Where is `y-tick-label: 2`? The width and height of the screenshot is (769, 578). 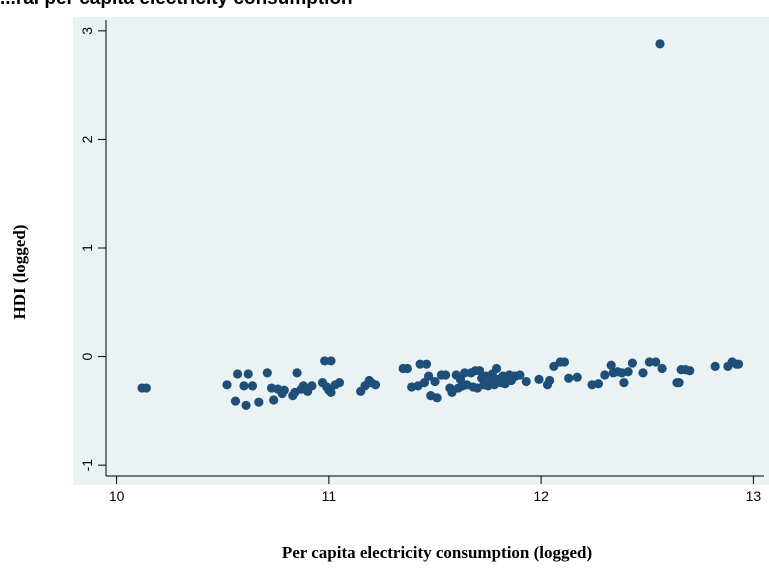 y-tick-label: 2 is located at coordinates (87, 139).